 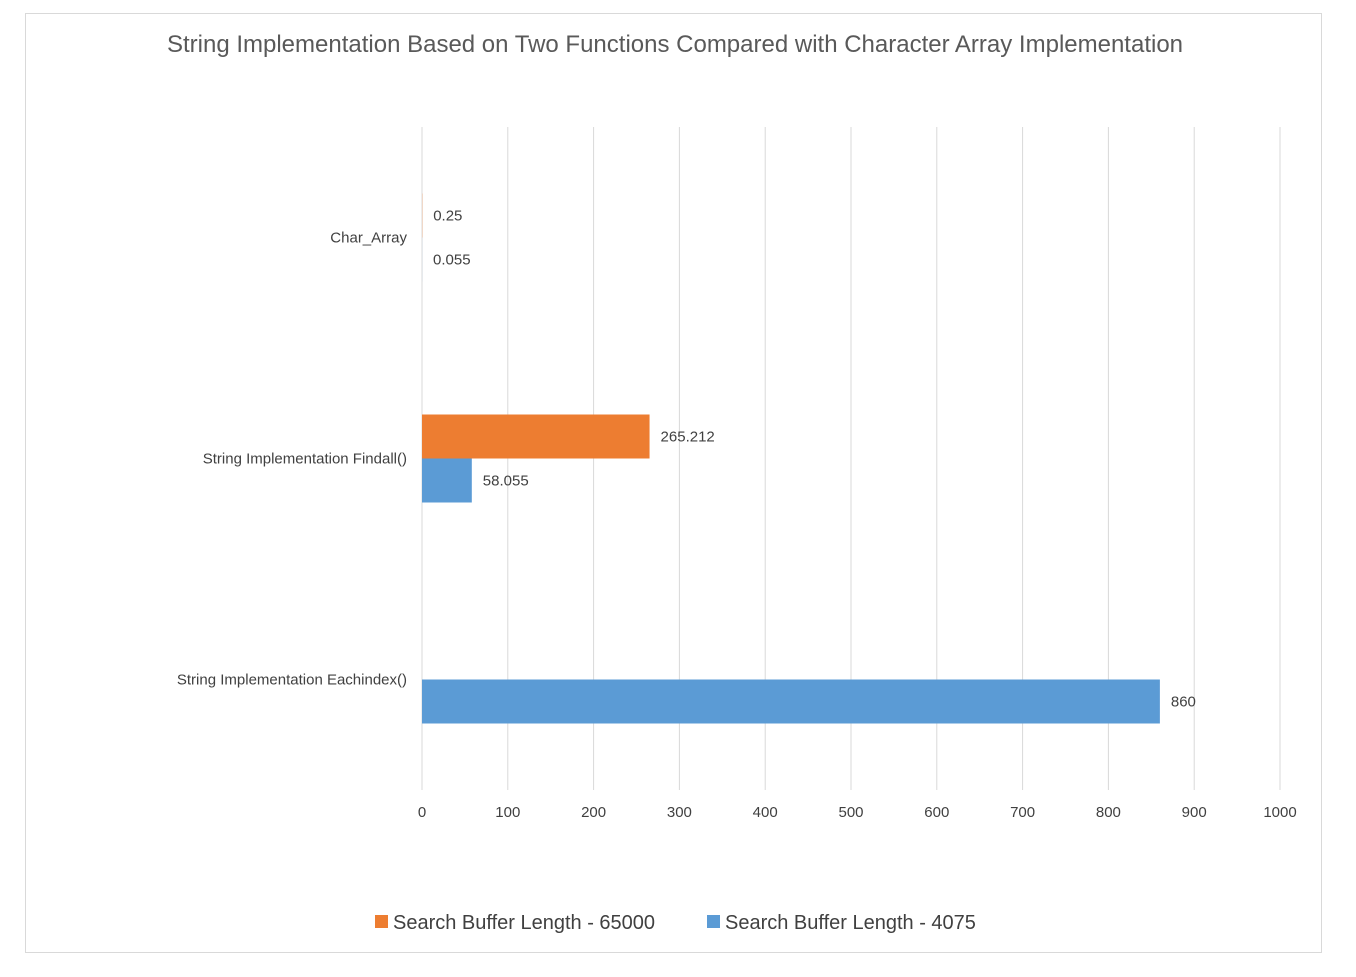 What do you see at coordinates (1022, 812) in the screenshot?
I see `x-tick-label: 700` at bounding box center [1022, 812].